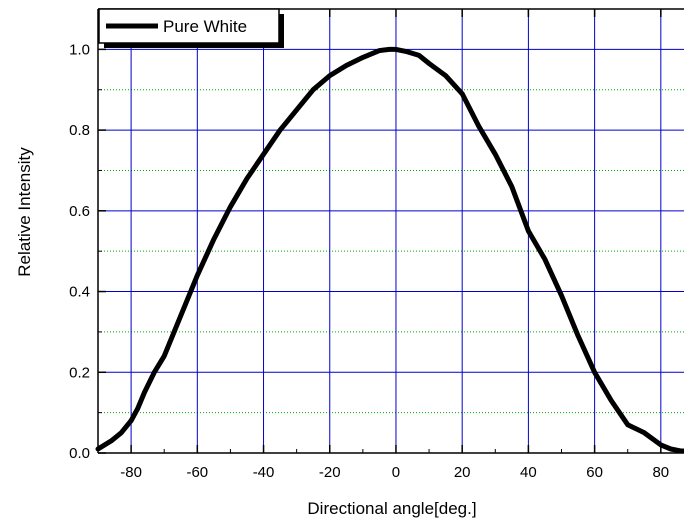 This screenshot has width=684, height=529. I want to click on y-tick-label: 0.6, so click(79, 211).